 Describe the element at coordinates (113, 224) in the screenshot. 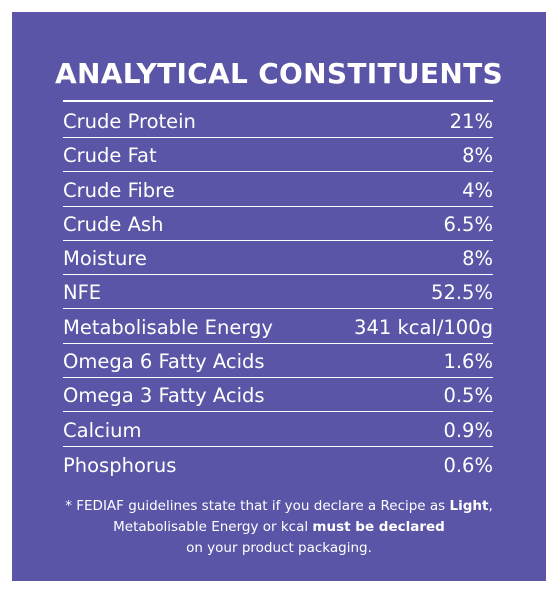

I see `row-label: Crude Ash` at that location.